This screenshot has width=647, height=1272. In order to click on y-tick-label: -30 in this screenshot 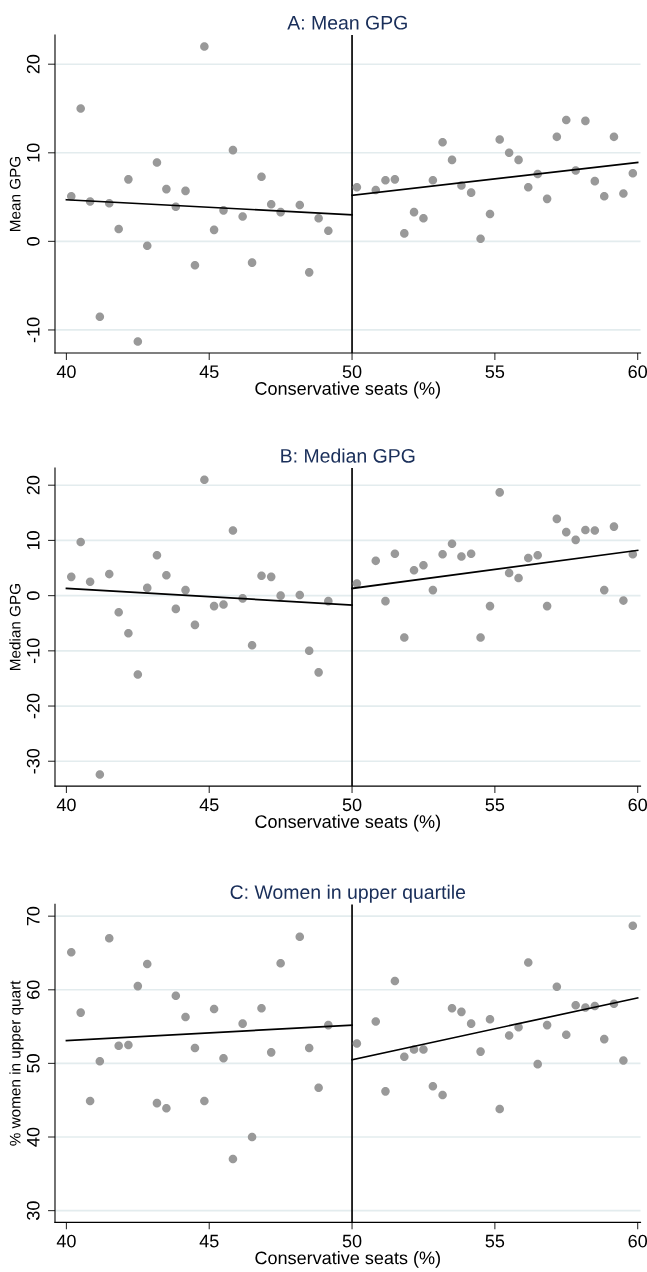, I will do `click(33, 761)`.